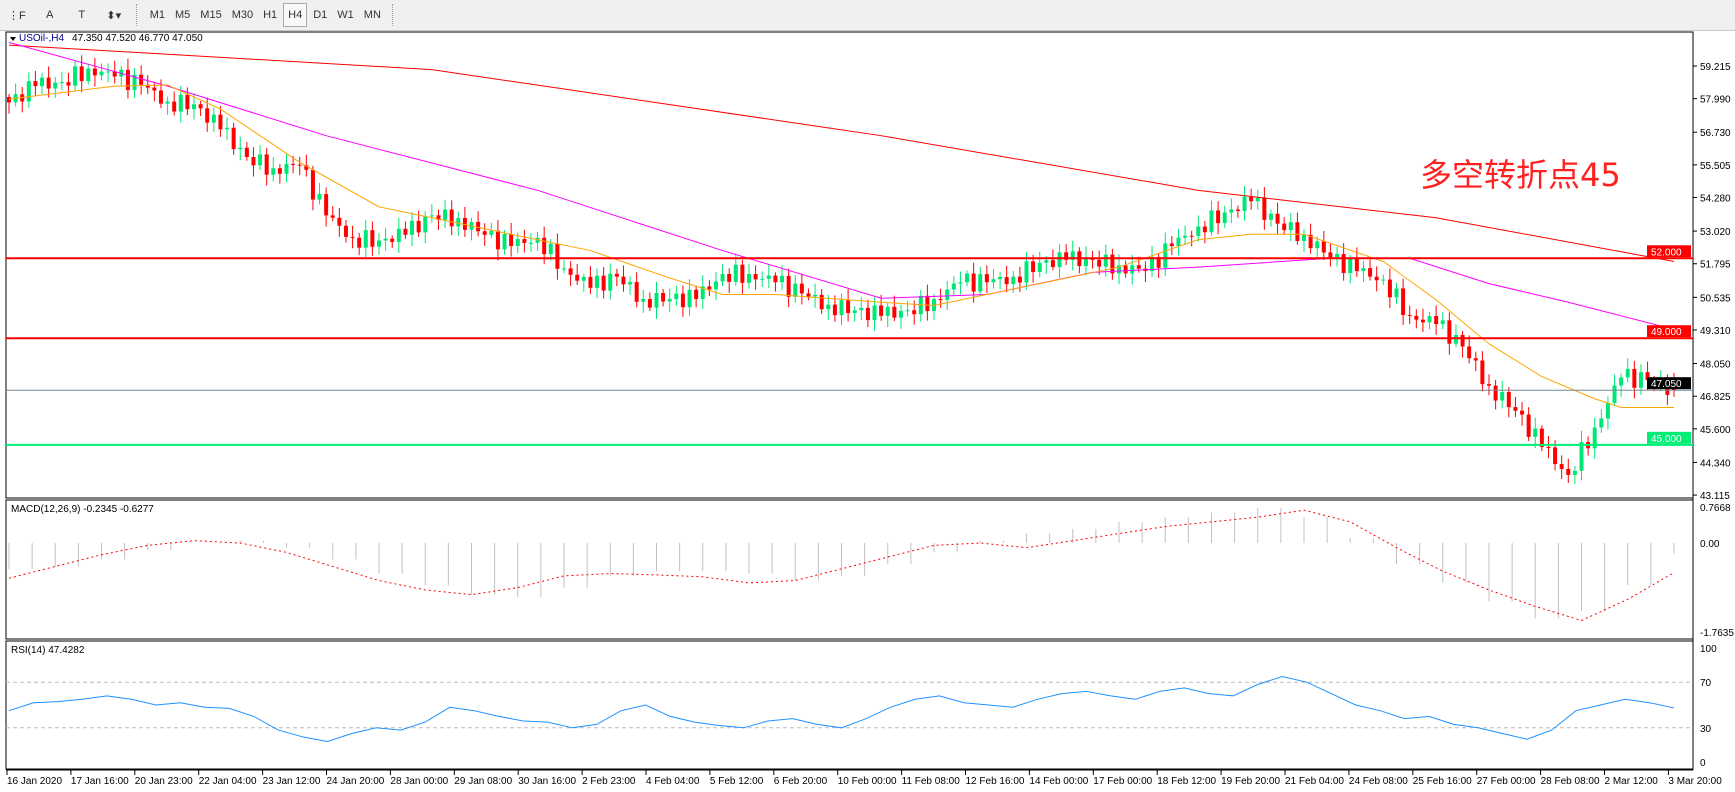 The width and height of the screenshot is (1735, 792). What do you see at coordinates (345, 15) in the screenshot?
I see `timeframe-w1: W1` at bounding box center [345, 15].